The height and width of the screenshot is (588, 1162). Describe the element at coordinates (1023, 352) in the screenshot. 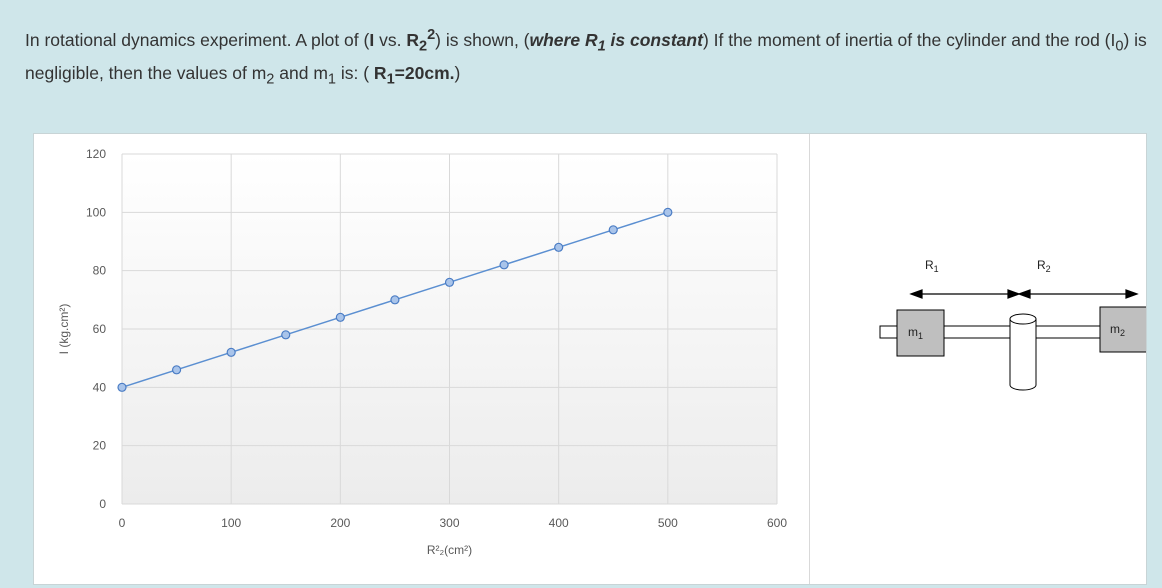

I see `cylinder` at that location.